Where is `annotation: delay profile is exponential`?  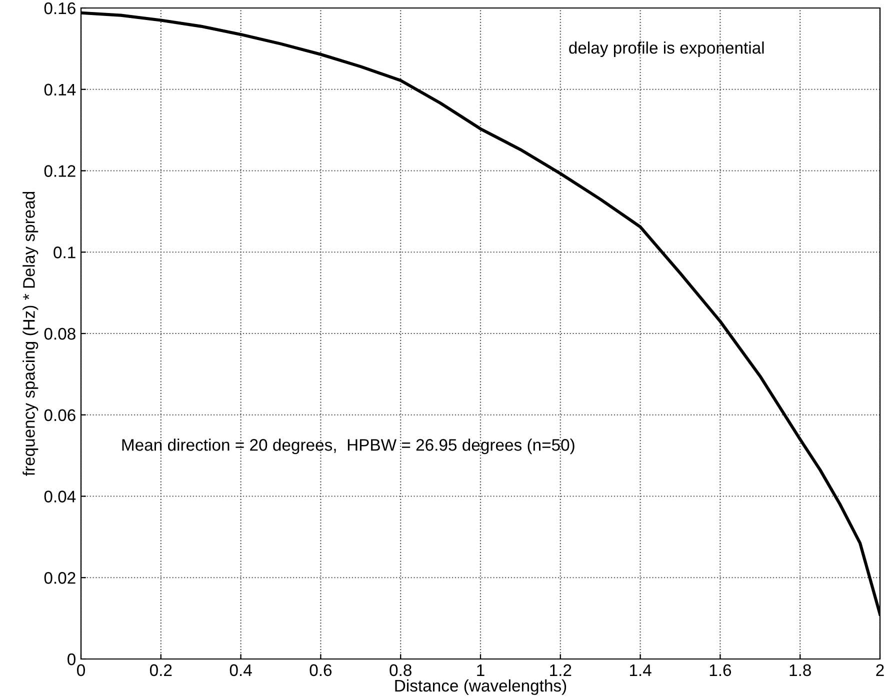
annotation: delay profile is exponential is located at coordinates (666, 49).